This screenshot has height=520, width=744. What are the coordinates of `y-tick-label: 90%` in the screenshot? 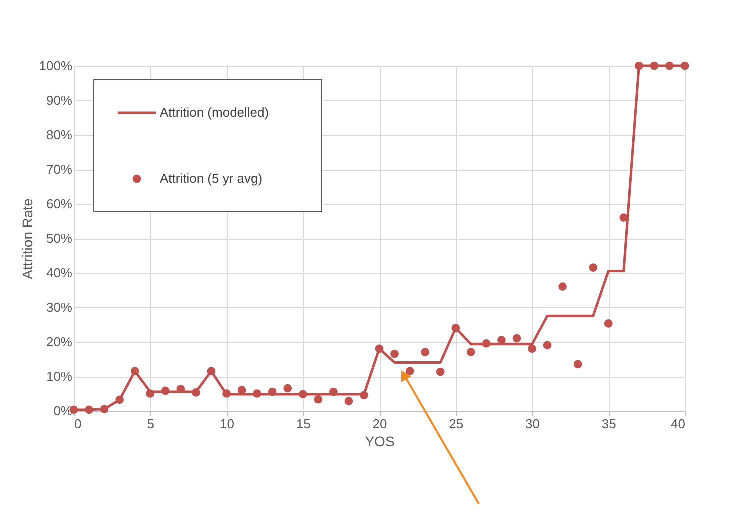 It's located at (59, 100).